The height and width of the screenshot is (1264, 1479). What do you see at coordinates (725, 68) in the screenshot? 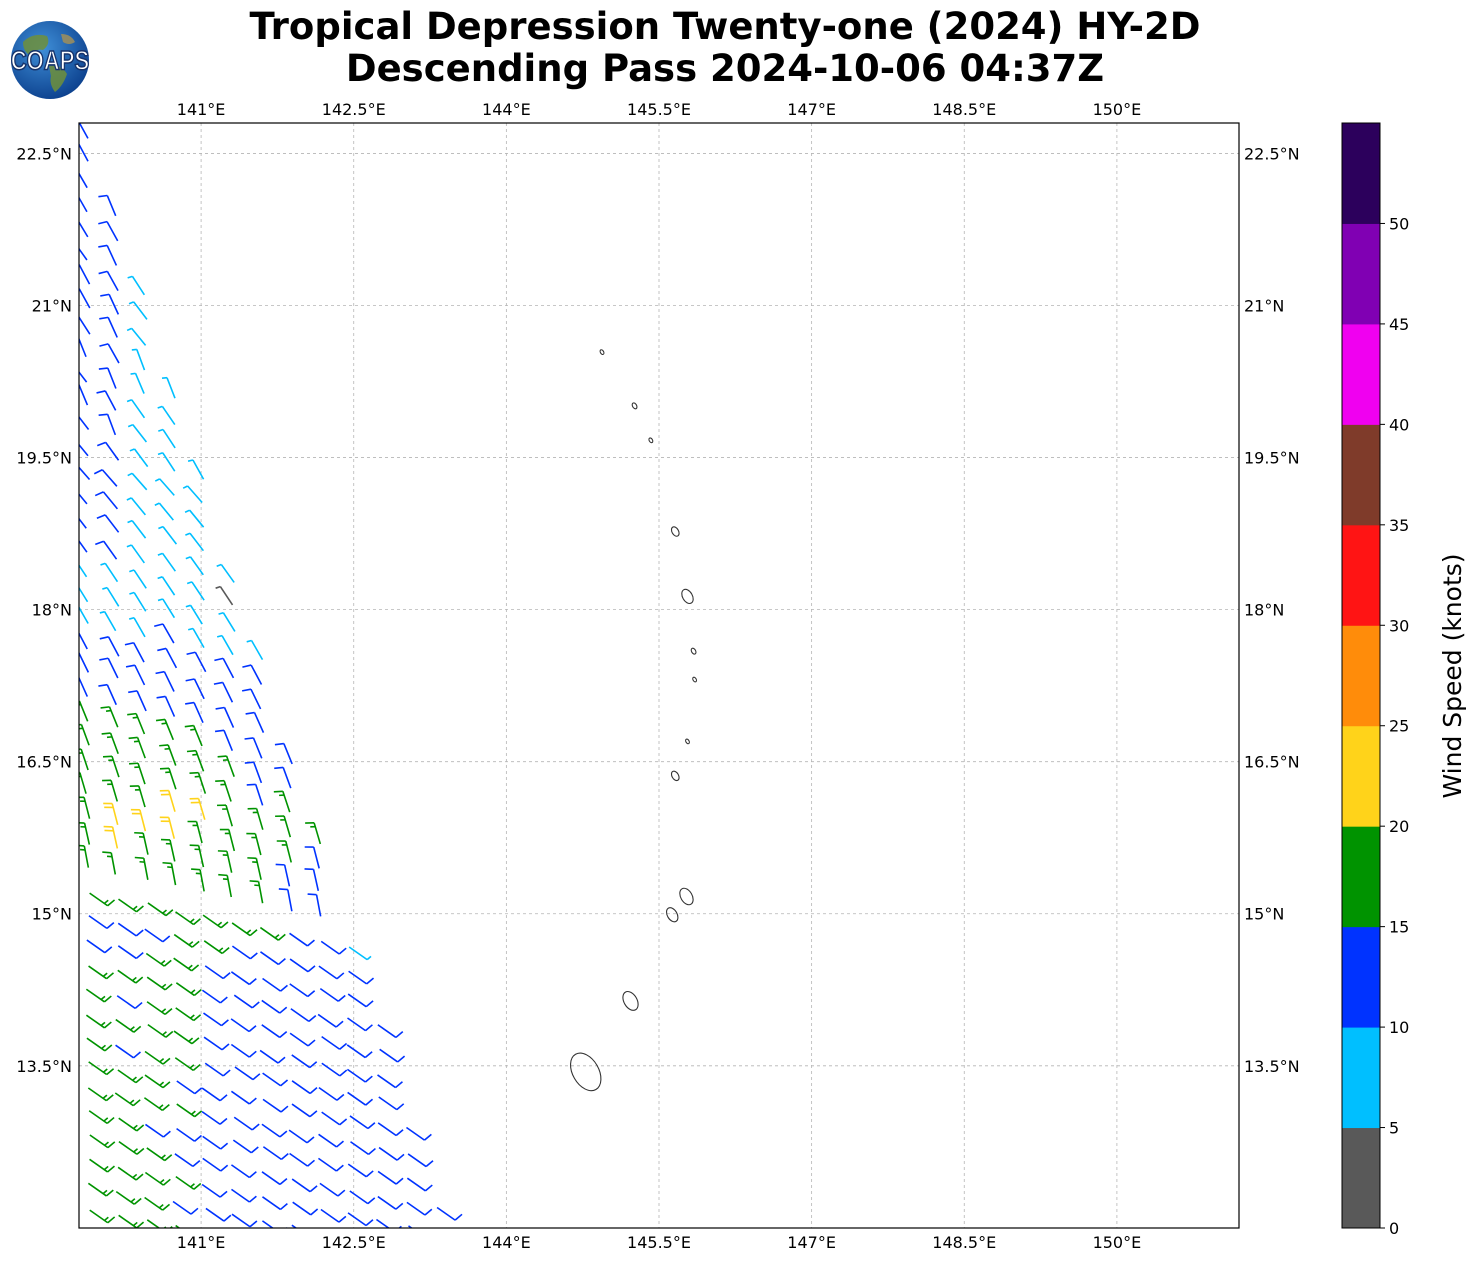
I see `map-title-line2: Descending Pass 2024-10-06 04:37Z` at bounding box center [725, 68].